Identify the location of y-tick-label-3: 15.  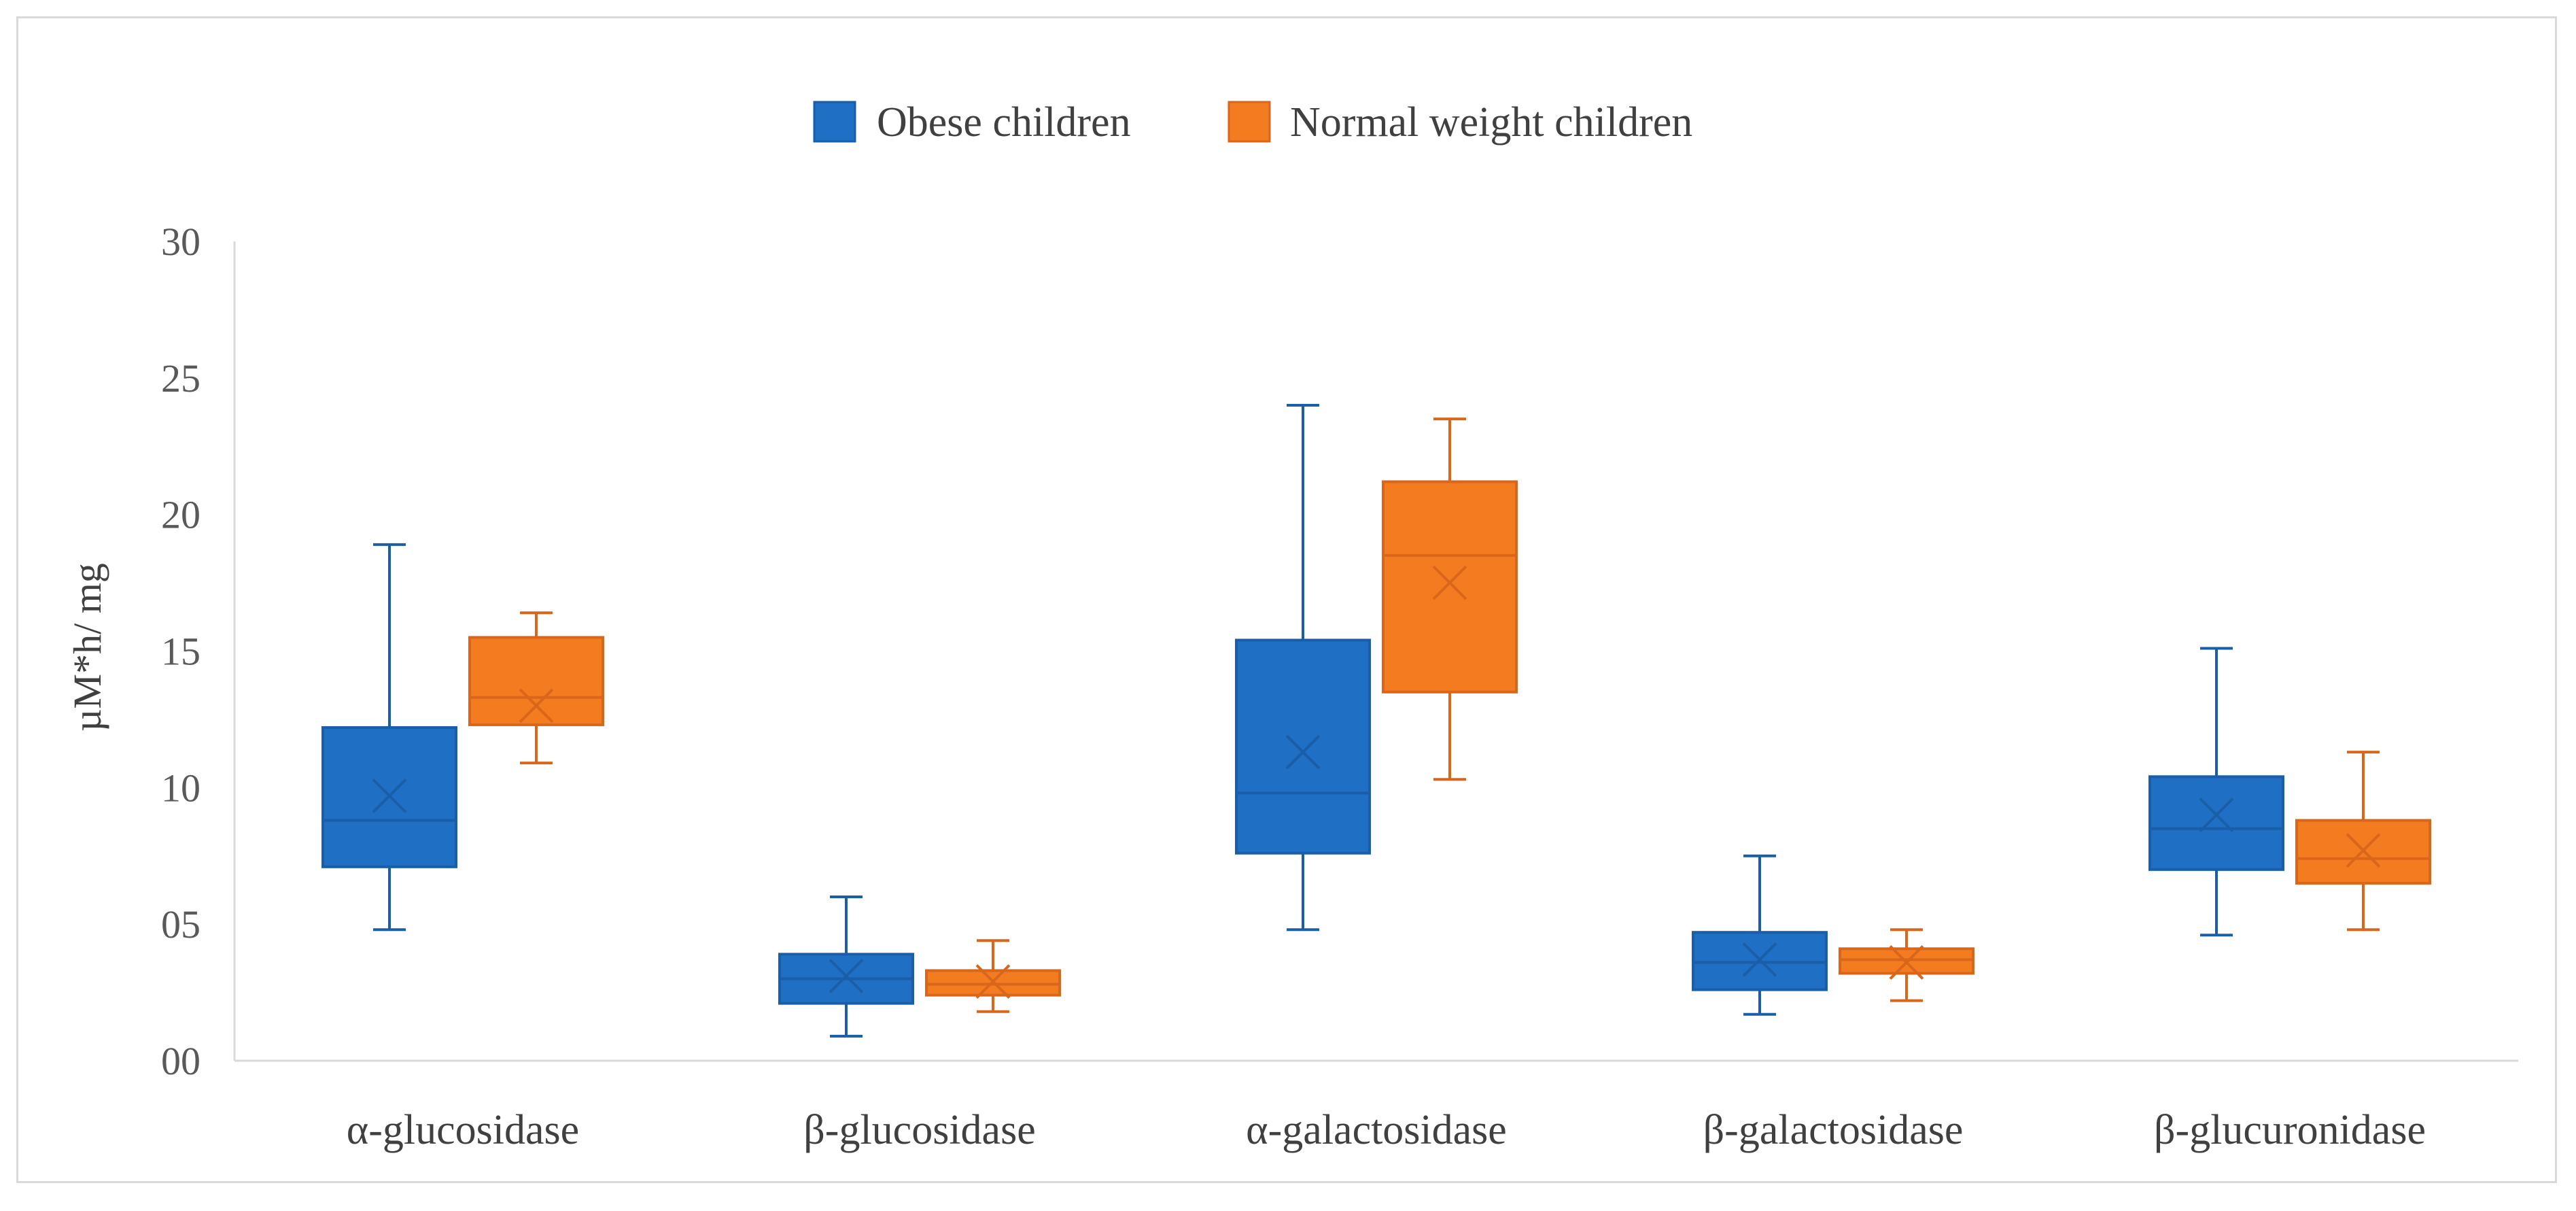
(181, 652).